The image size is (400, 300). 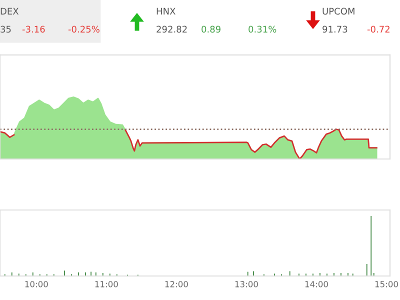 What do you see at coordinates (316, 284) in the screenshot?
I see `x-tick-label: 14:00` at bounding box center [316, 284].